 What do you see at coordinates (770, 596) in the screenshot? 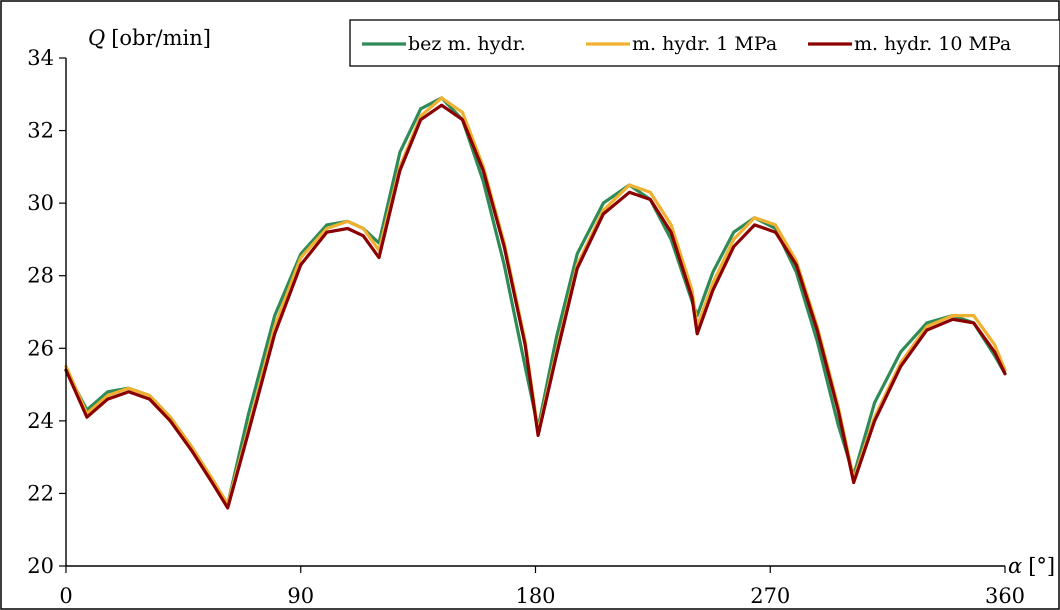
I see `x-tick-label: 270` at bounding box center [770, 596].